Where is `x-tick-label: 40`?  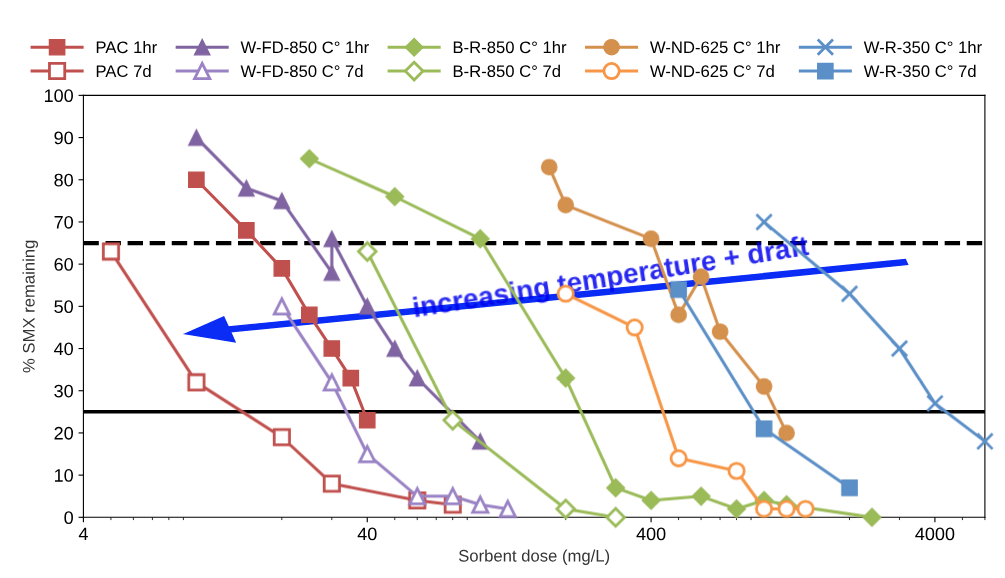 x-tick-label: 40 is located at coordinates (367, 534).